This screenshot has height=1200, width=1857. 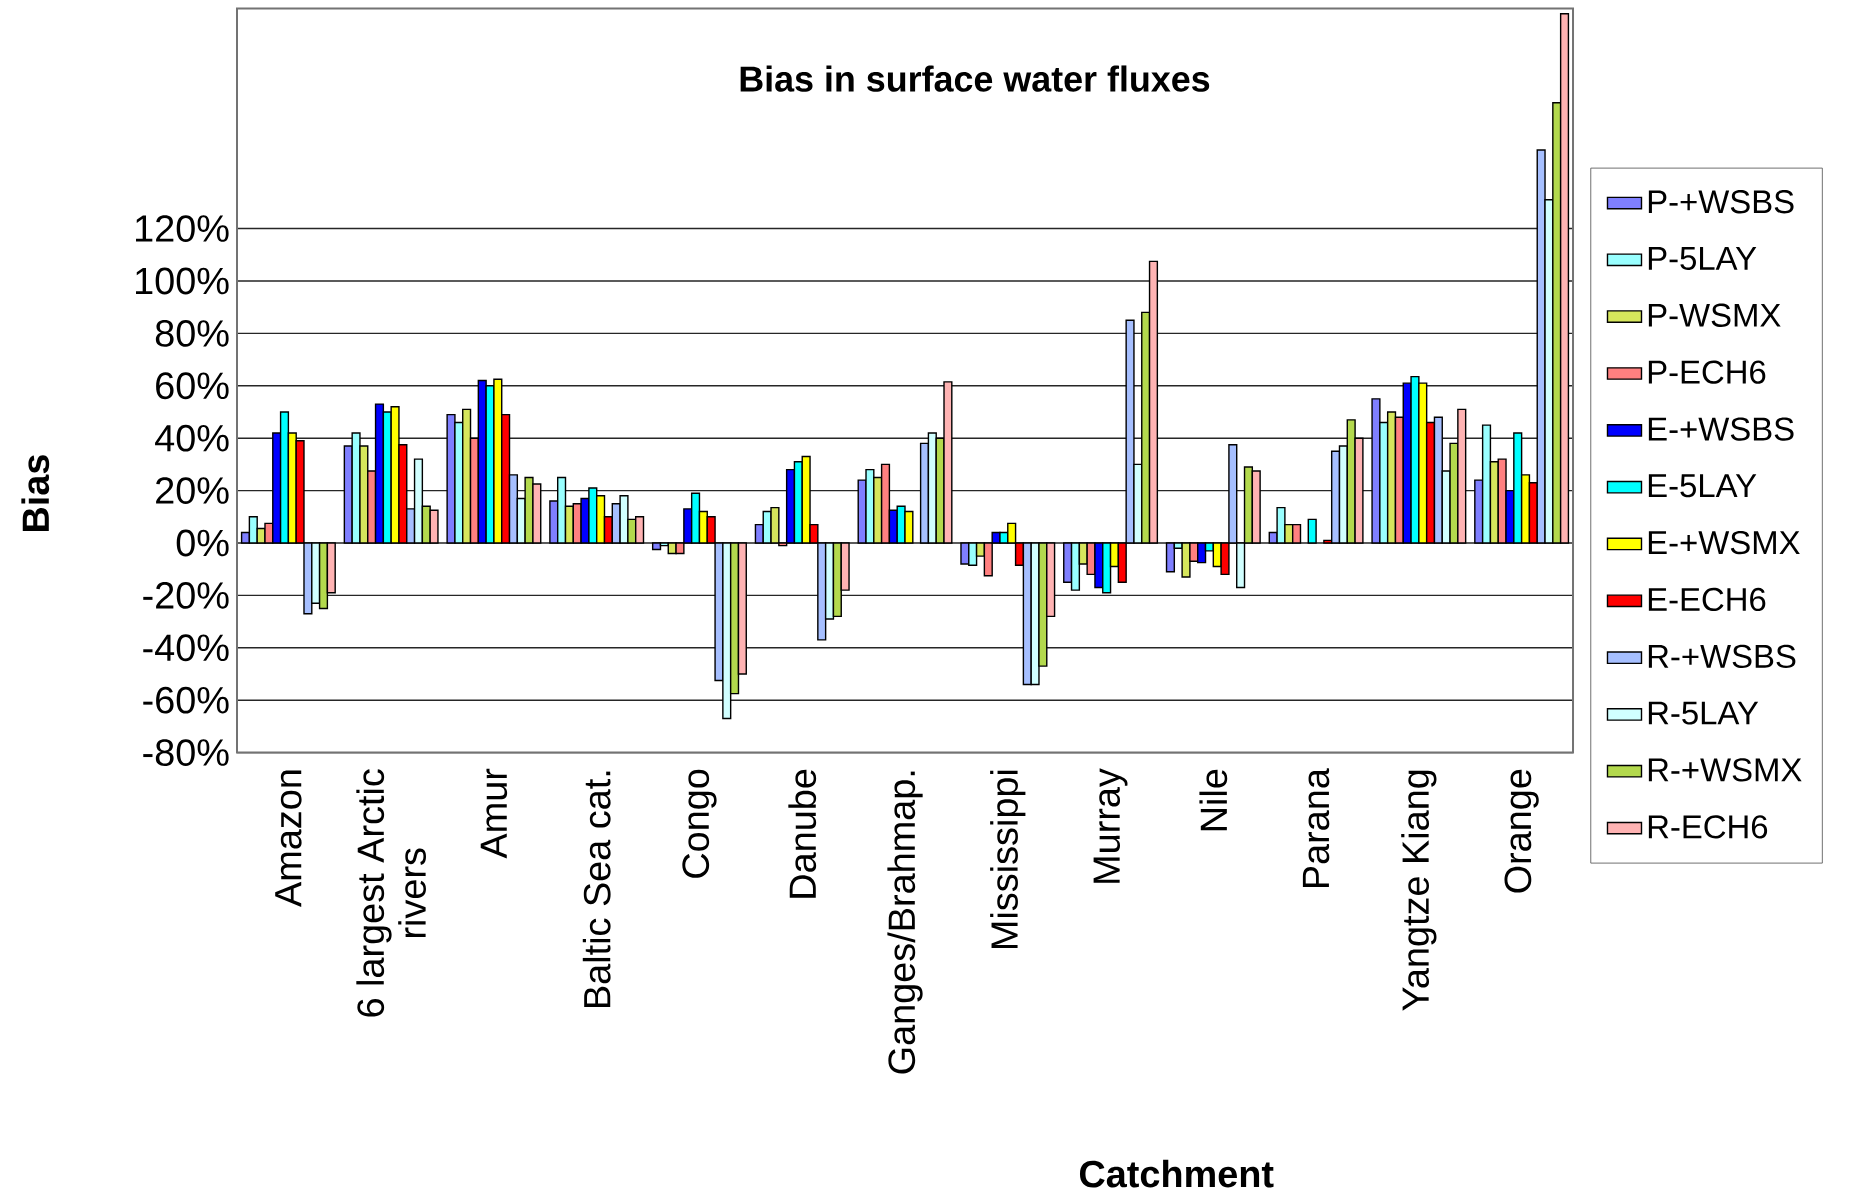 I want to click on x-tick-label: Congo, so click(x=699, y=823).